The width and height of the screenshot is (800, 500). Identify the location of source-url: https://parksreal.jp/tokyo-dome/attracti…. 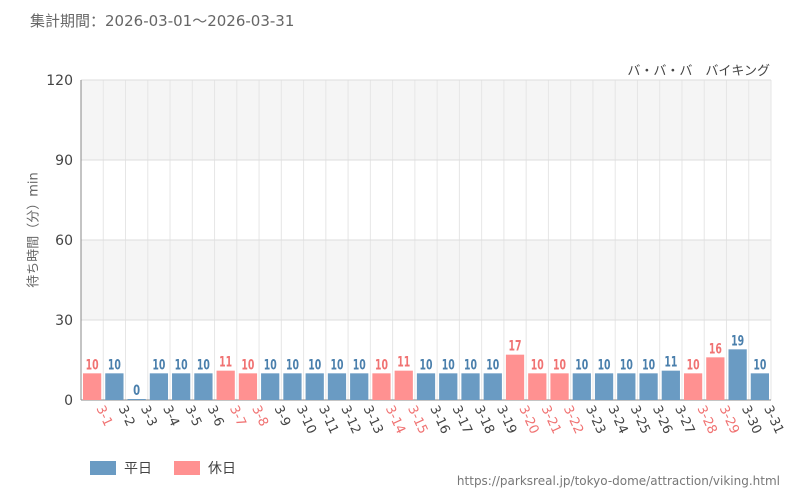
(618, 481).